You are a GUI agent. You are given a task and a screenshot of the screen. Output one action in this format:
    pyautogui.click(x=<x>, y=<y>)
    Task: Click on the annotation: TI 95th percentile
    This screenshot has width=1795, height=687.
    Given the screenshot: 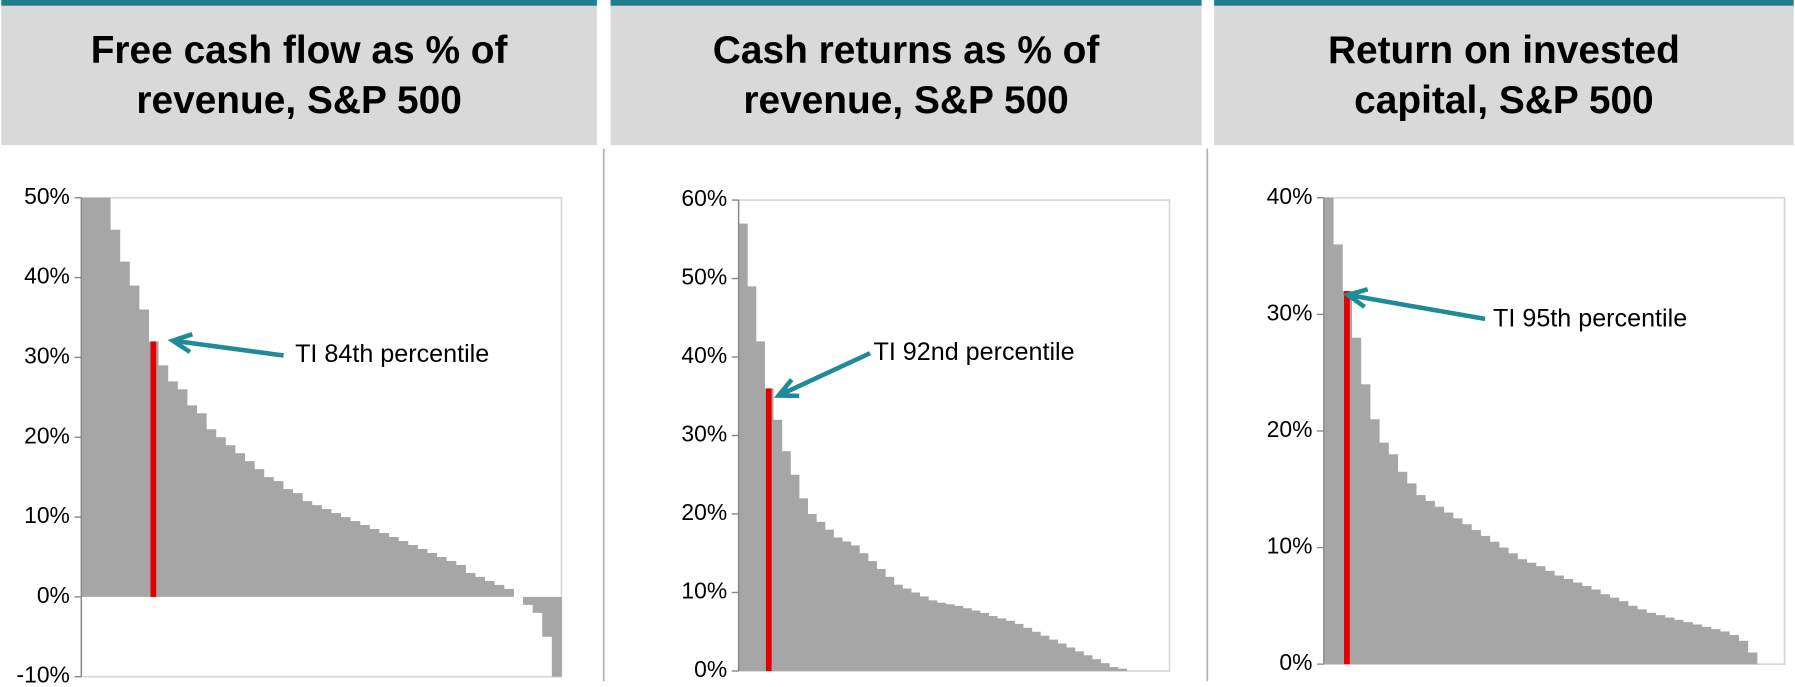 What is the action you would take?
    pyautogui.click(x=1590, y=319)
    